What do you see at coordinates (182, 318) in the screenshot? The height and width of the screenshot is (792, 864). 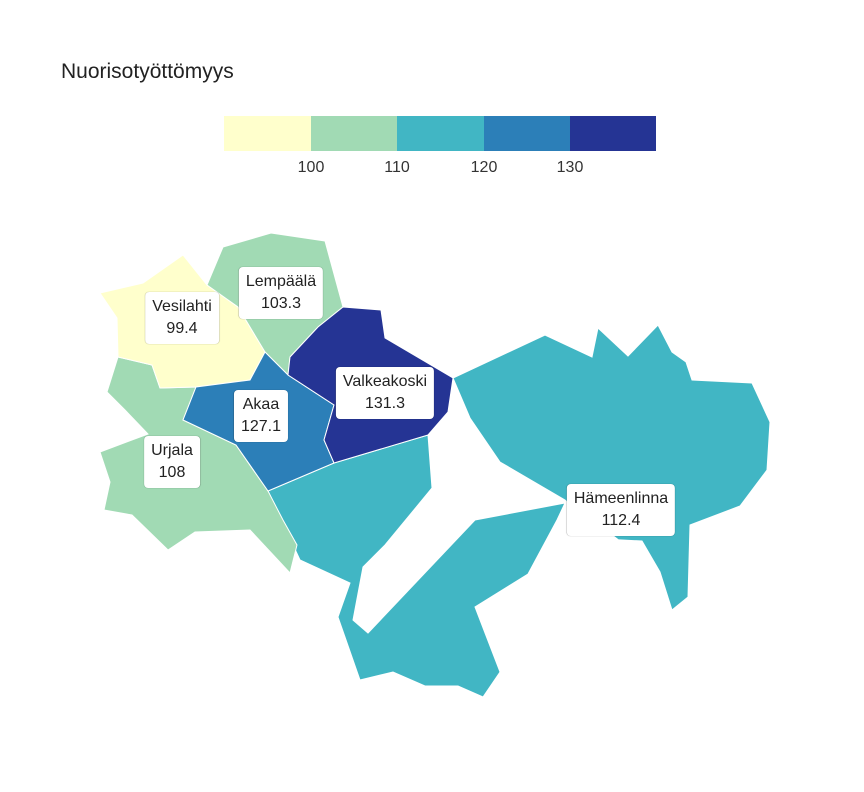 I see `label-vesilahti: Vesilahti 99.4` at bounding box center [182, 318].